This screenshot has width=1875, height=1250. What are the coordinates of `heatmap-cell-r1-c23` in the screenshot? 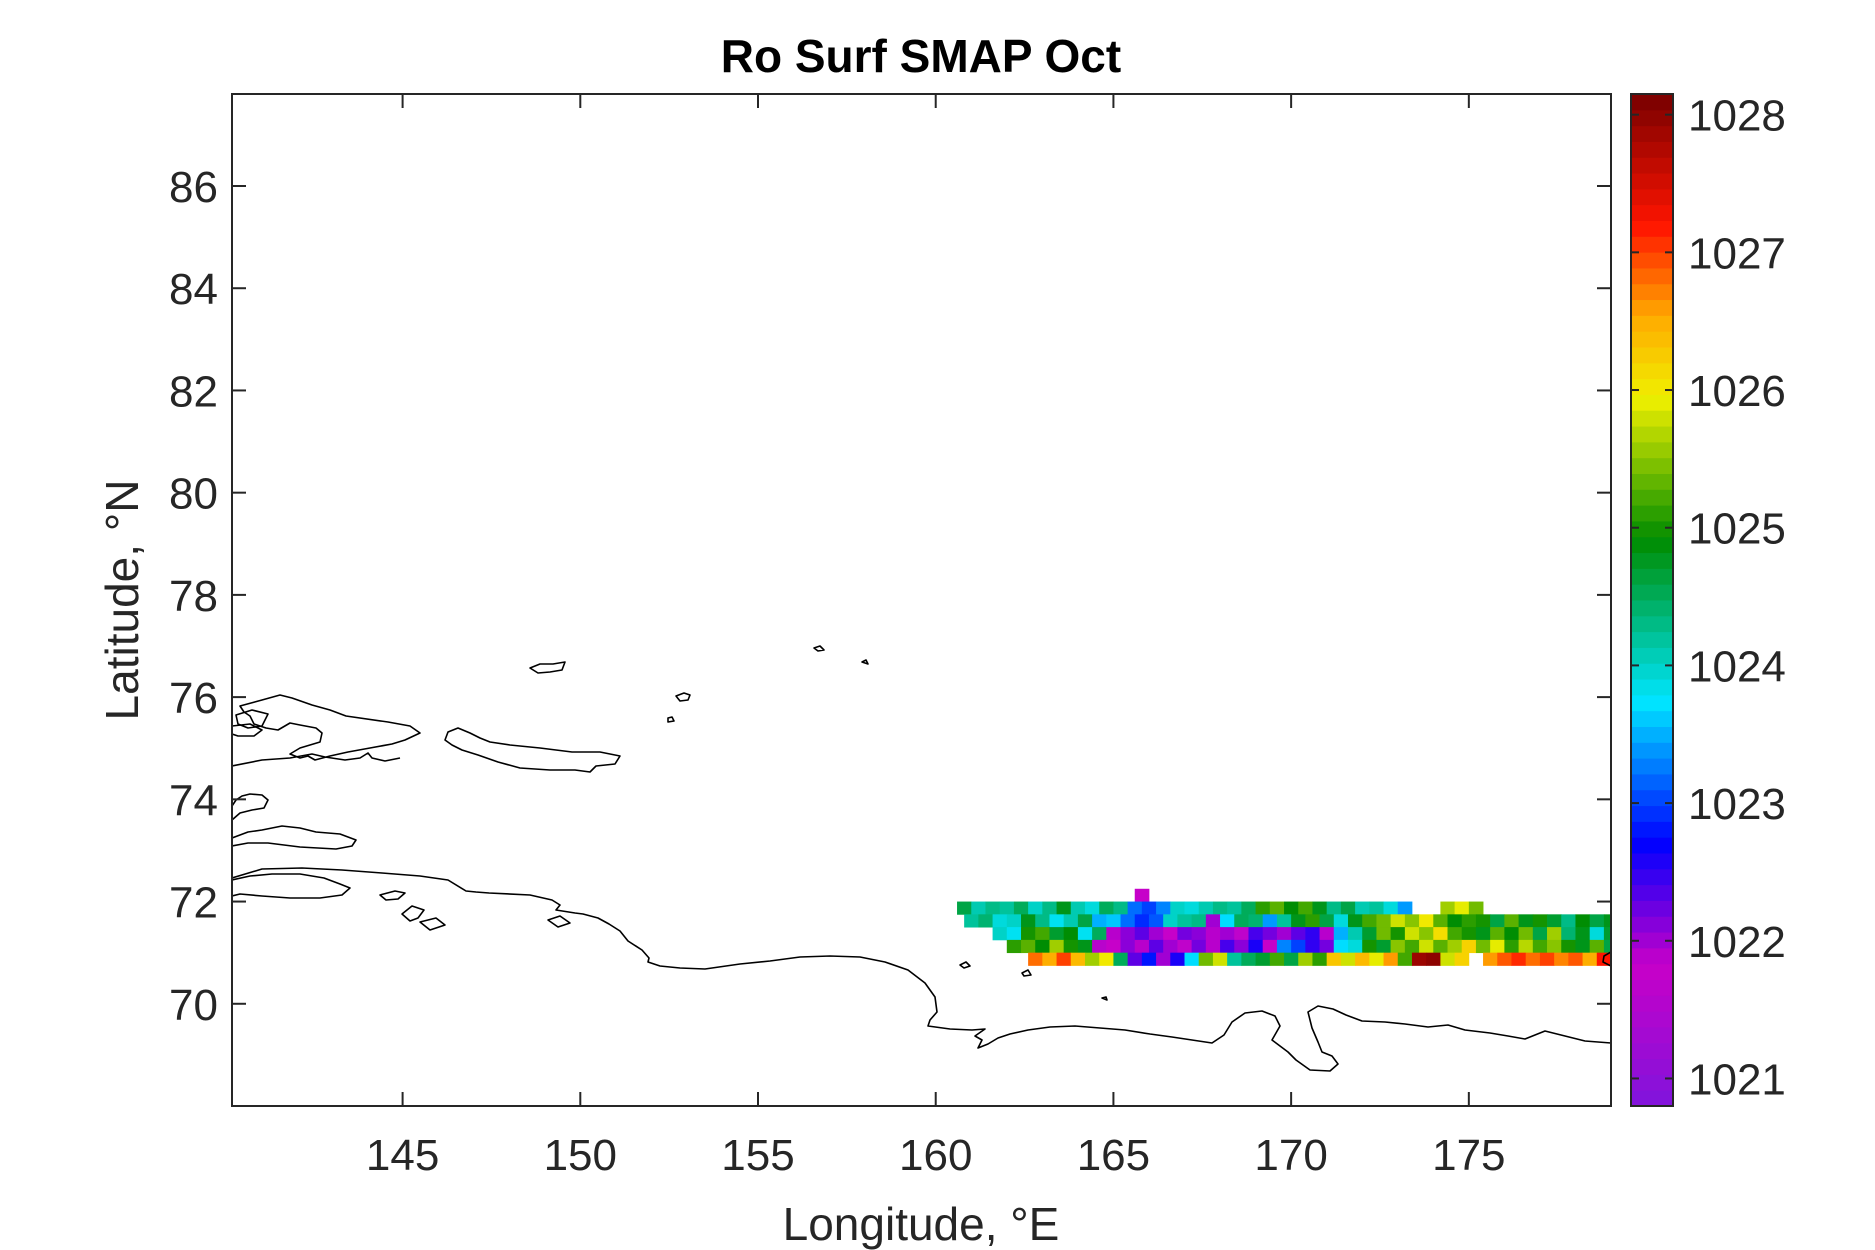 It's located at (1291, 908).